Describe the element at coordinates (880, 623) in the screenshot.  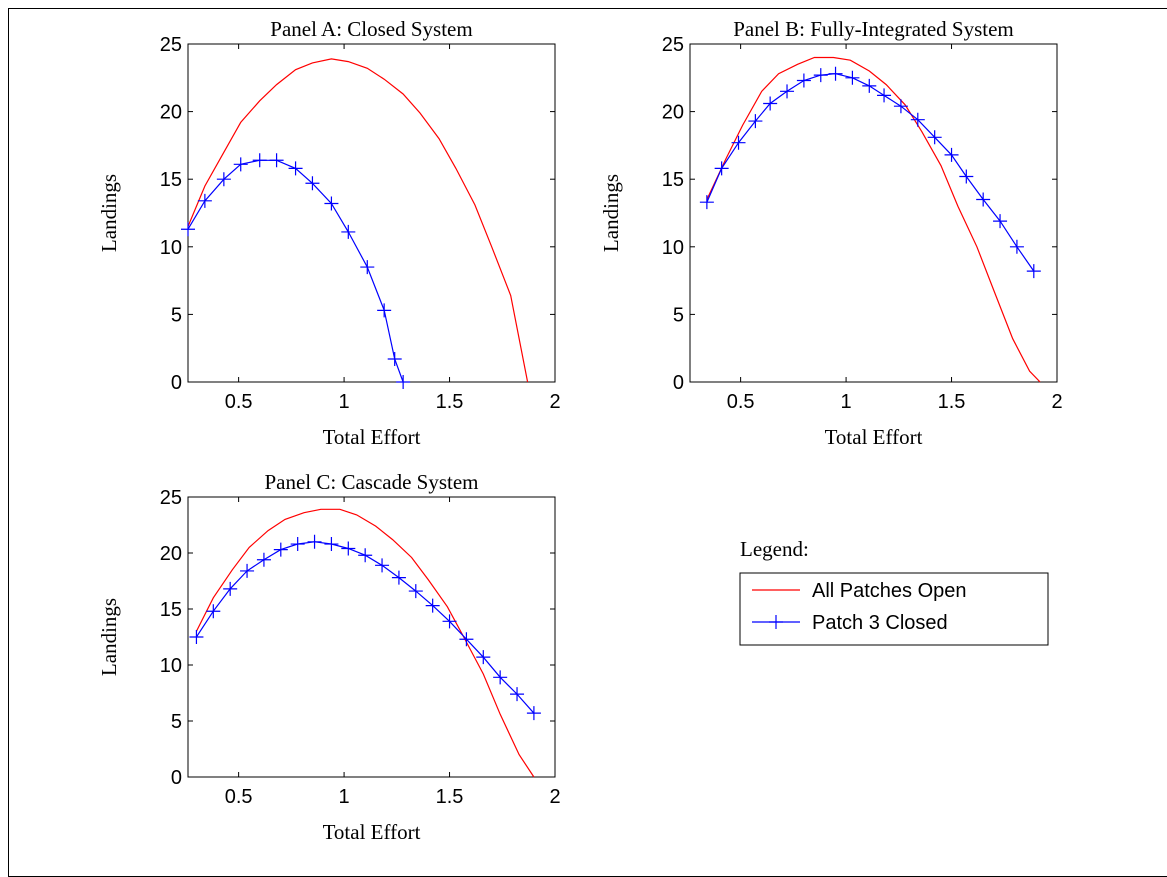
I see `legend-label: Patch 3 Closed` at that location.